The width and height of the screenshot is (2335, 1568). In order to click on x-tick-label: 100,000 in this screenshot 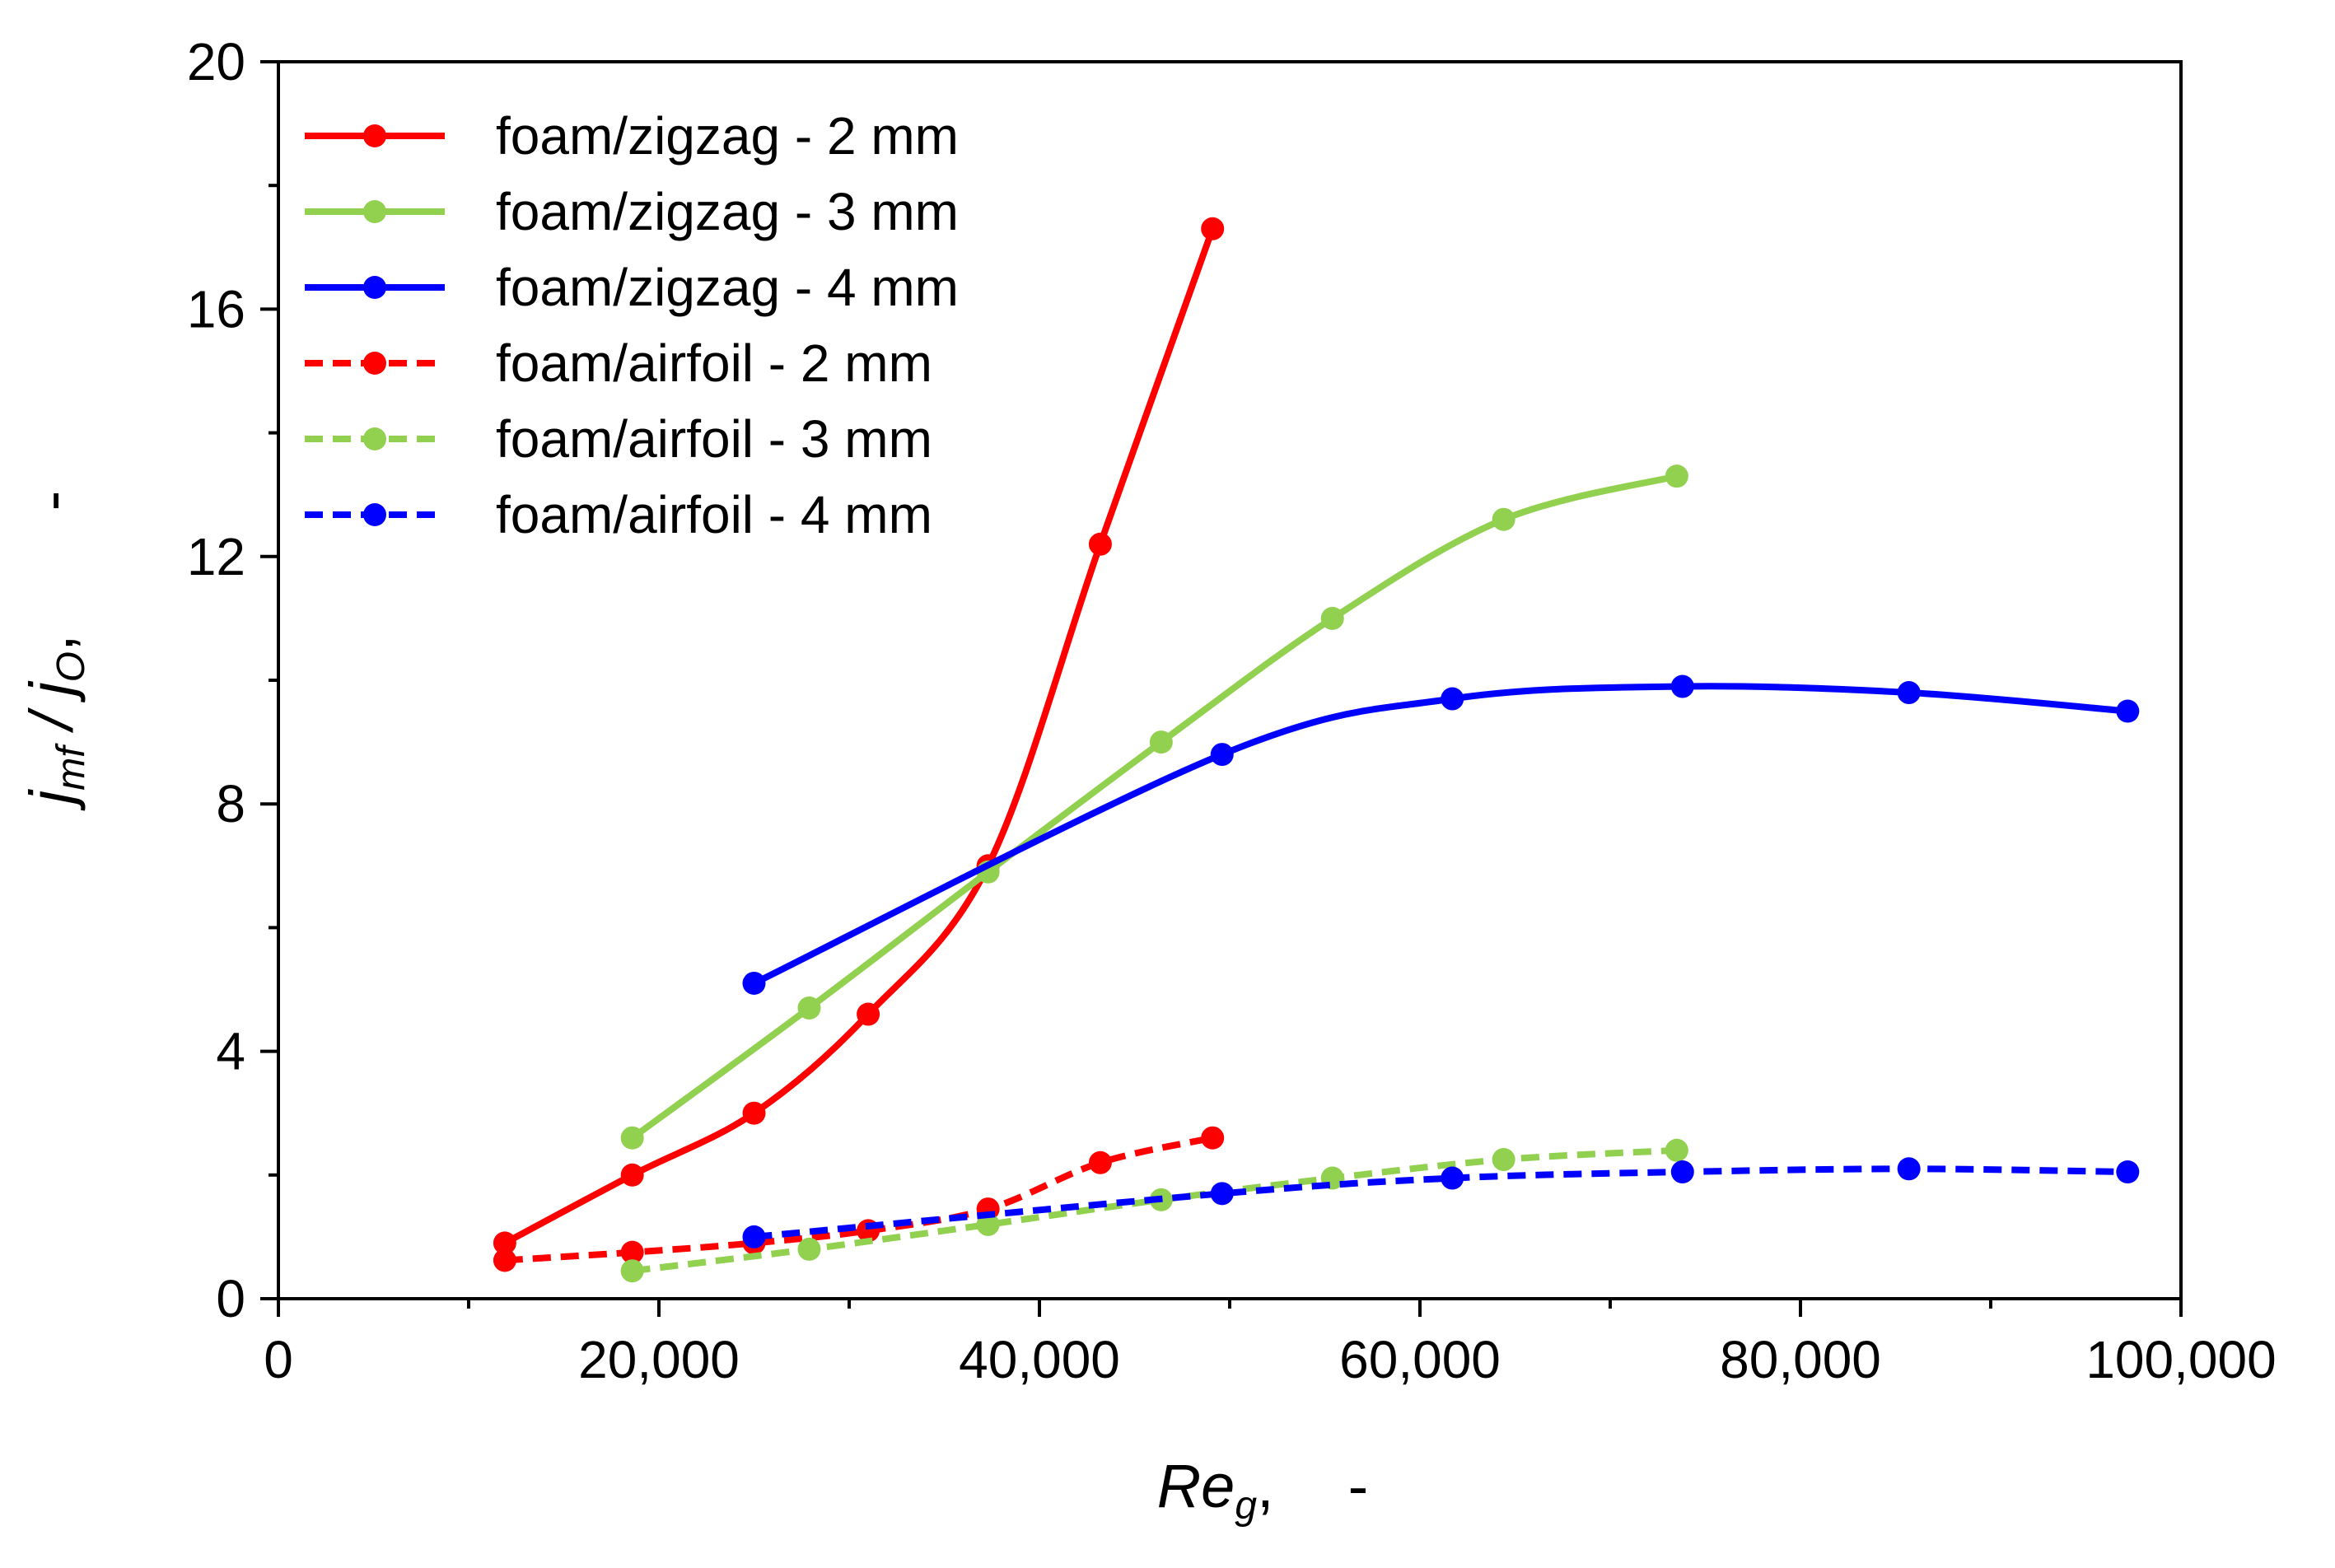, I will do `click(2180, 1359)`.